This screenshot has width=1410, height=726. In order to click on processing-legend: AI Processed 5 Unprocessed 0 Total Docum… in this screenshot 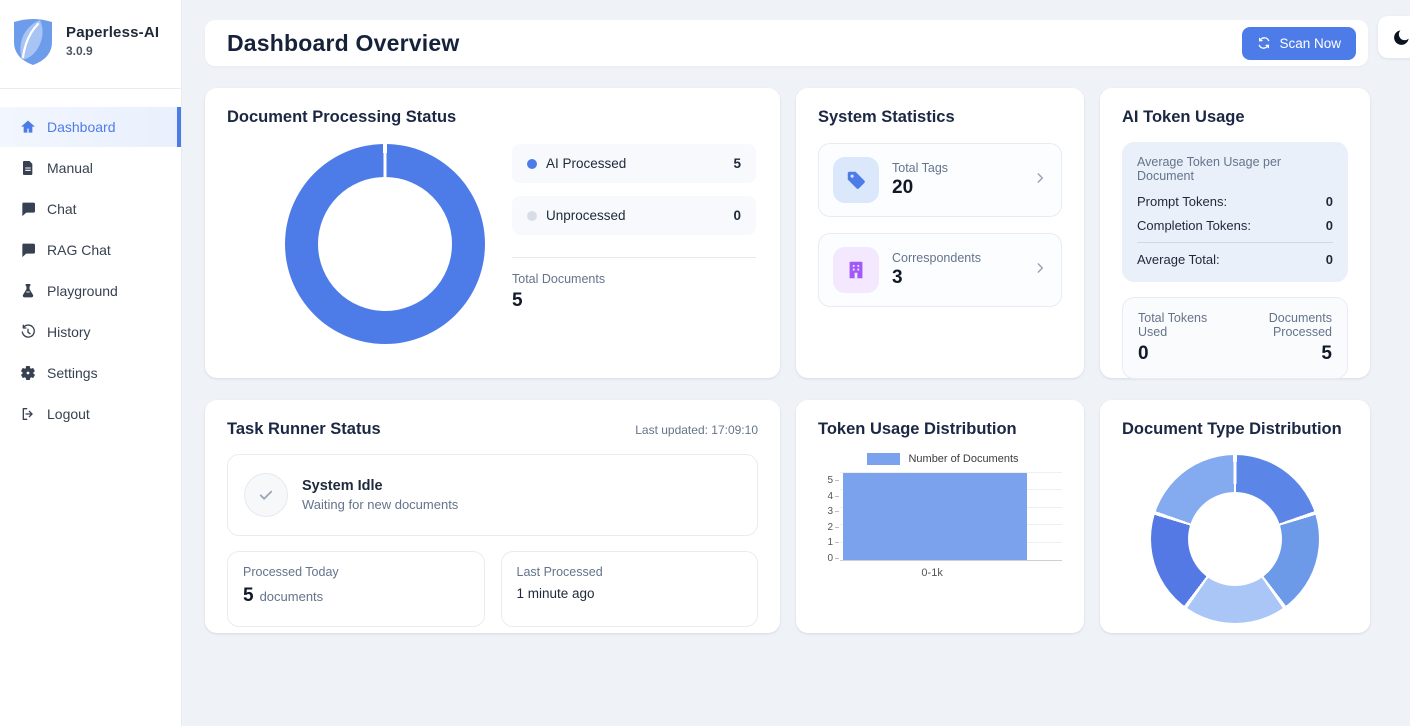, I will do `click(634, 244)`.